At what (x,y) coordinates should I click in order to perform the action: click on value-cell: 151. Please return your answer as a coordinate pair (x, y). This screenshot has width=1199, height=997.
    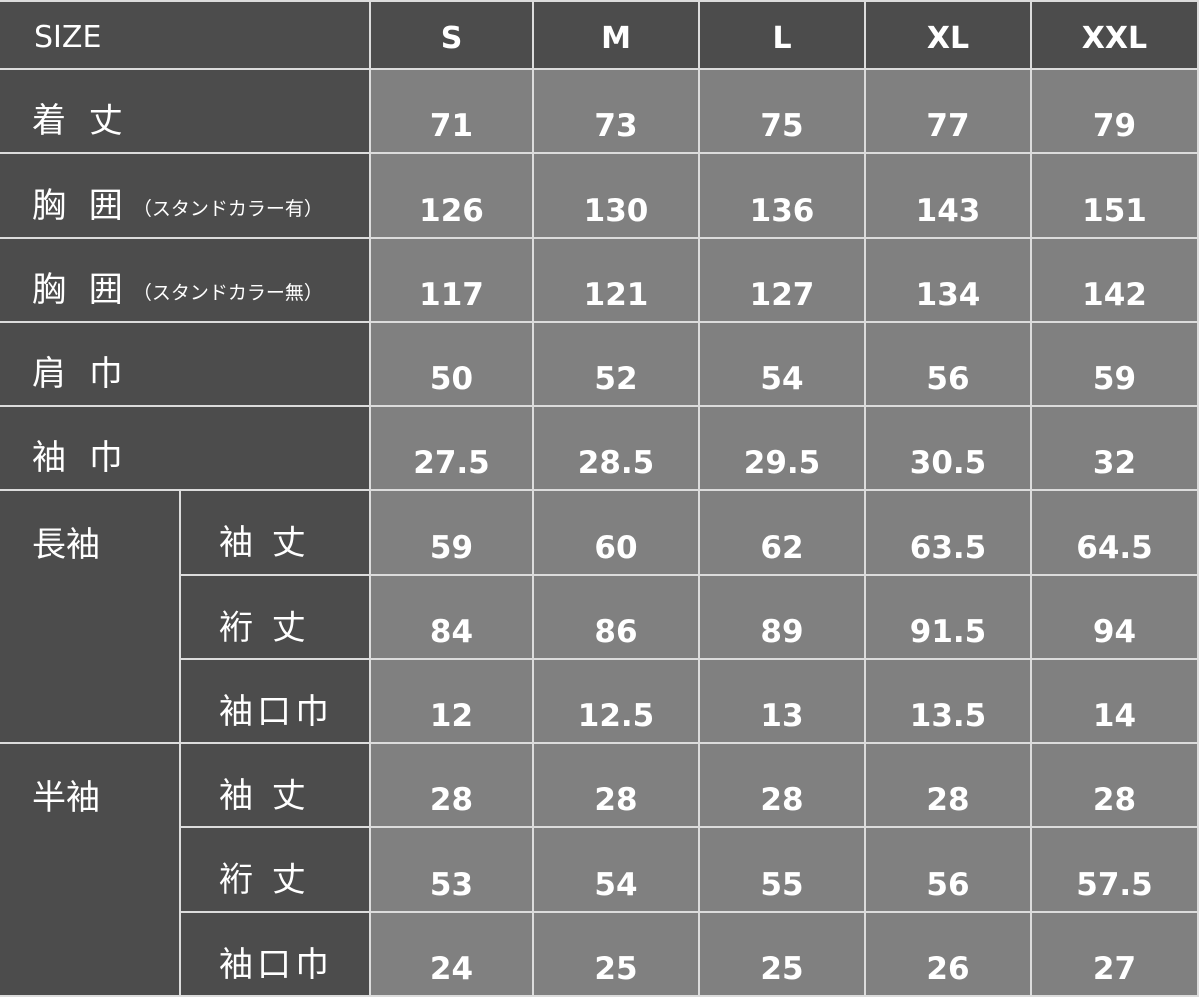
    Looking at the image, I should click on (1114, 195).